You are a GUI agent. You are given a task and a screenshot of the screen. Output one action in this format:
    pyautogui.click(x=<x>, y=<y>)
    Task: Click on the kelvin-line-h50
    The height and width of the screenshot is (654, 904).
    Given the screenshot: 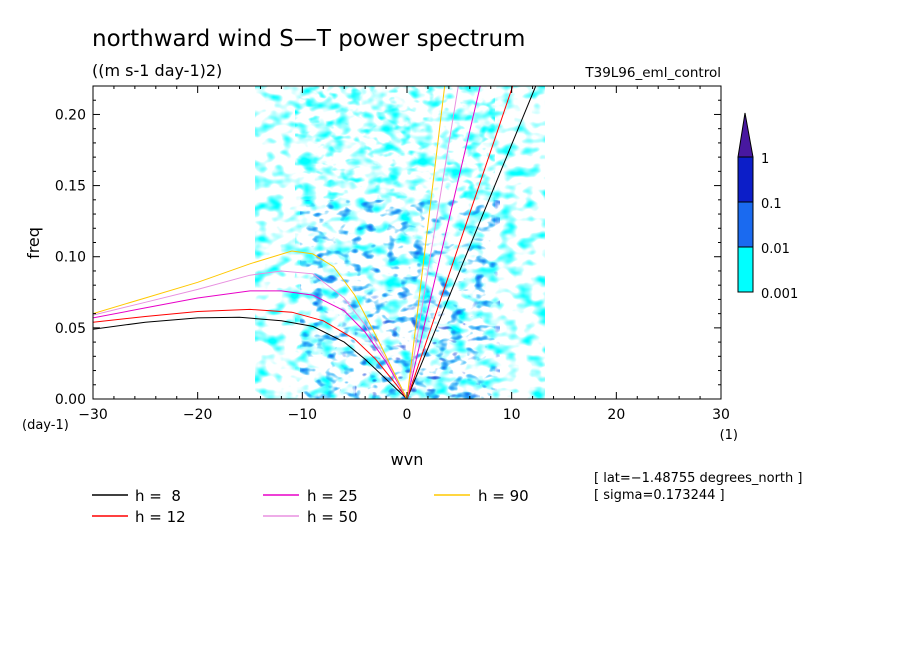 What is the action you would take?
    pyautogui.click(x=432, y=242)
    